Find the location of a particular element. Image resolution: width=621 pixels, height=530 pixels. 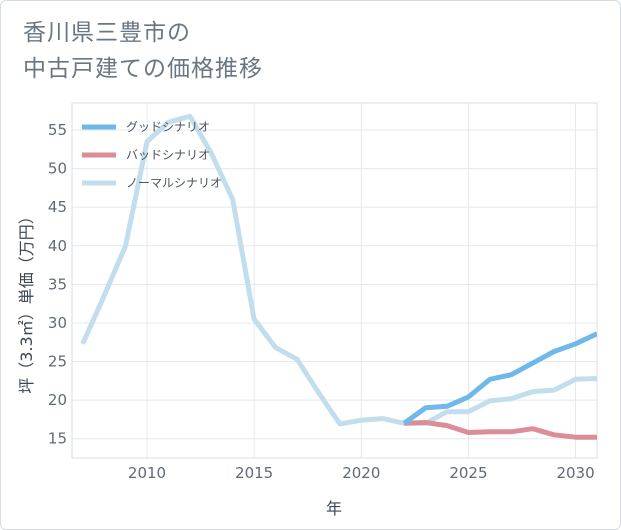

y-tick-label: 55 is located at coordinates (57, 130).